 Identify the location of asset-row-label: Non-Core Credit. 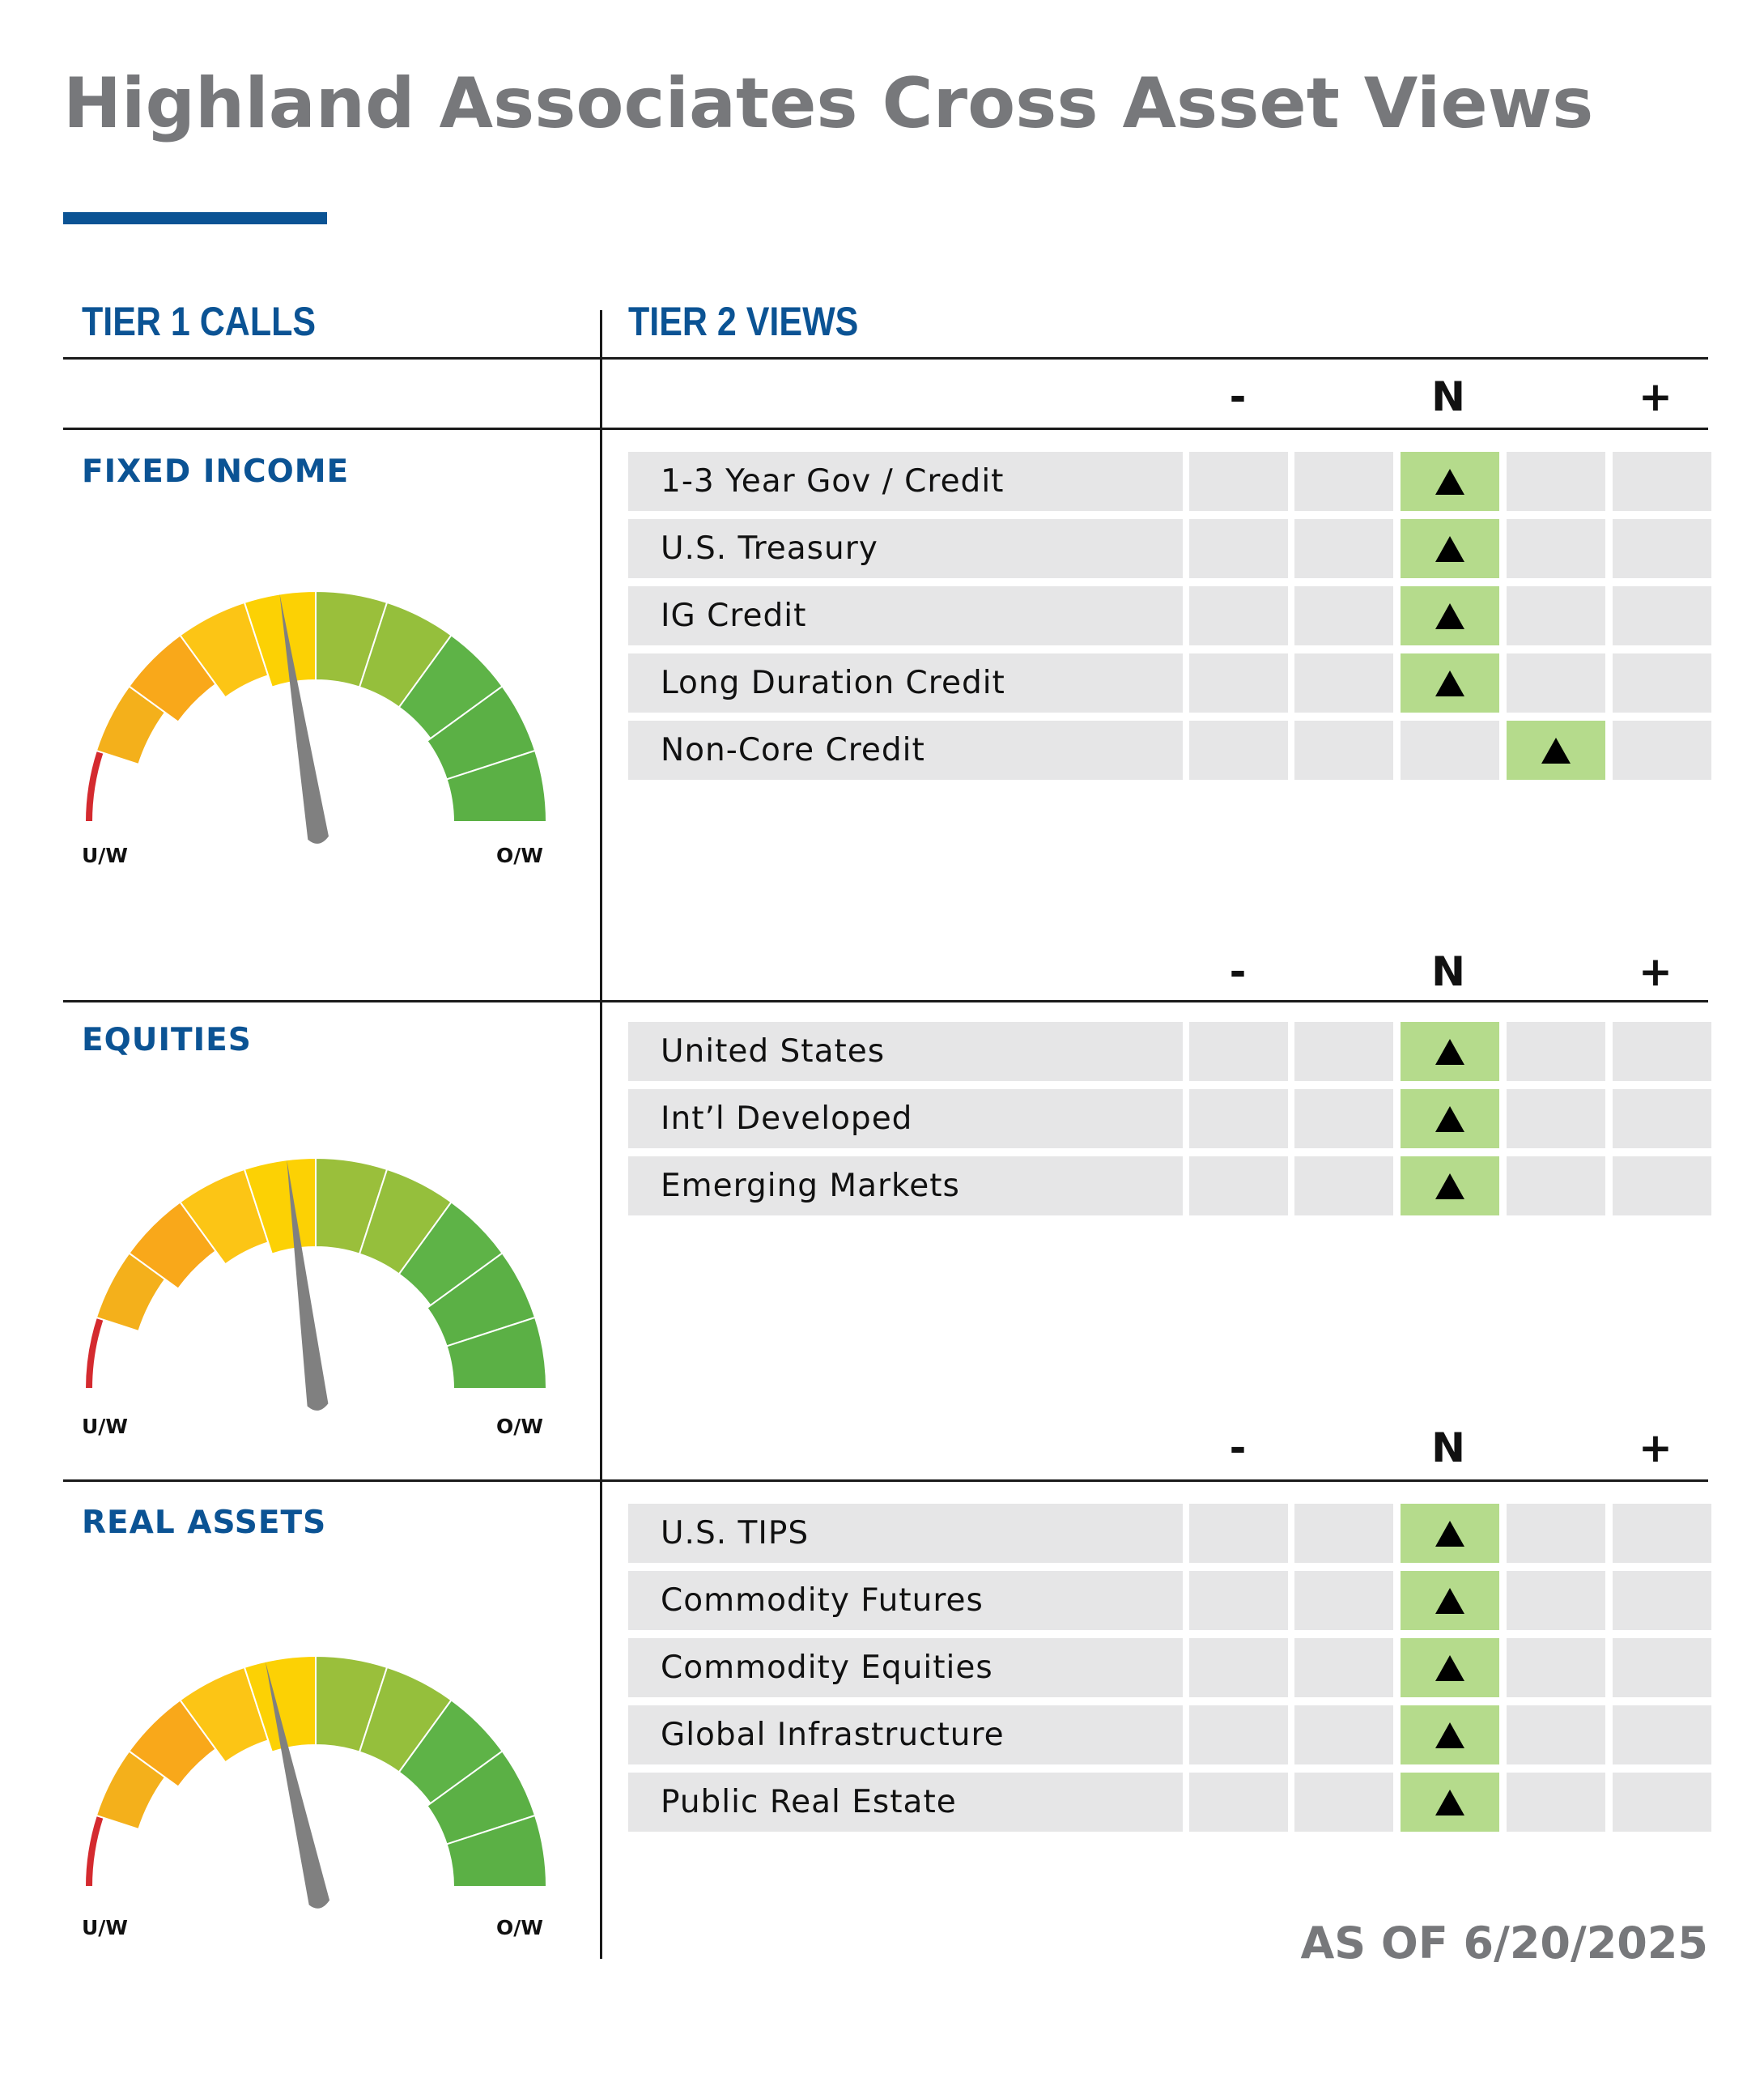
(905, 751).